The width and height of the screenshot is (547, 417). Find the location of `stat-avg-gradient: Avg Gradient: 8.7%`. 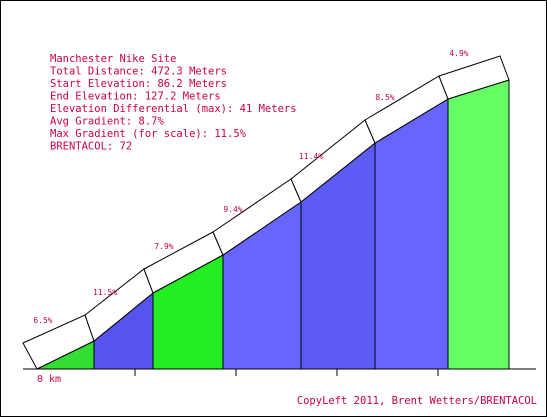

stat-avg-gradient: Avg Gradient: 8.7% is located at coordinates (107, 122).